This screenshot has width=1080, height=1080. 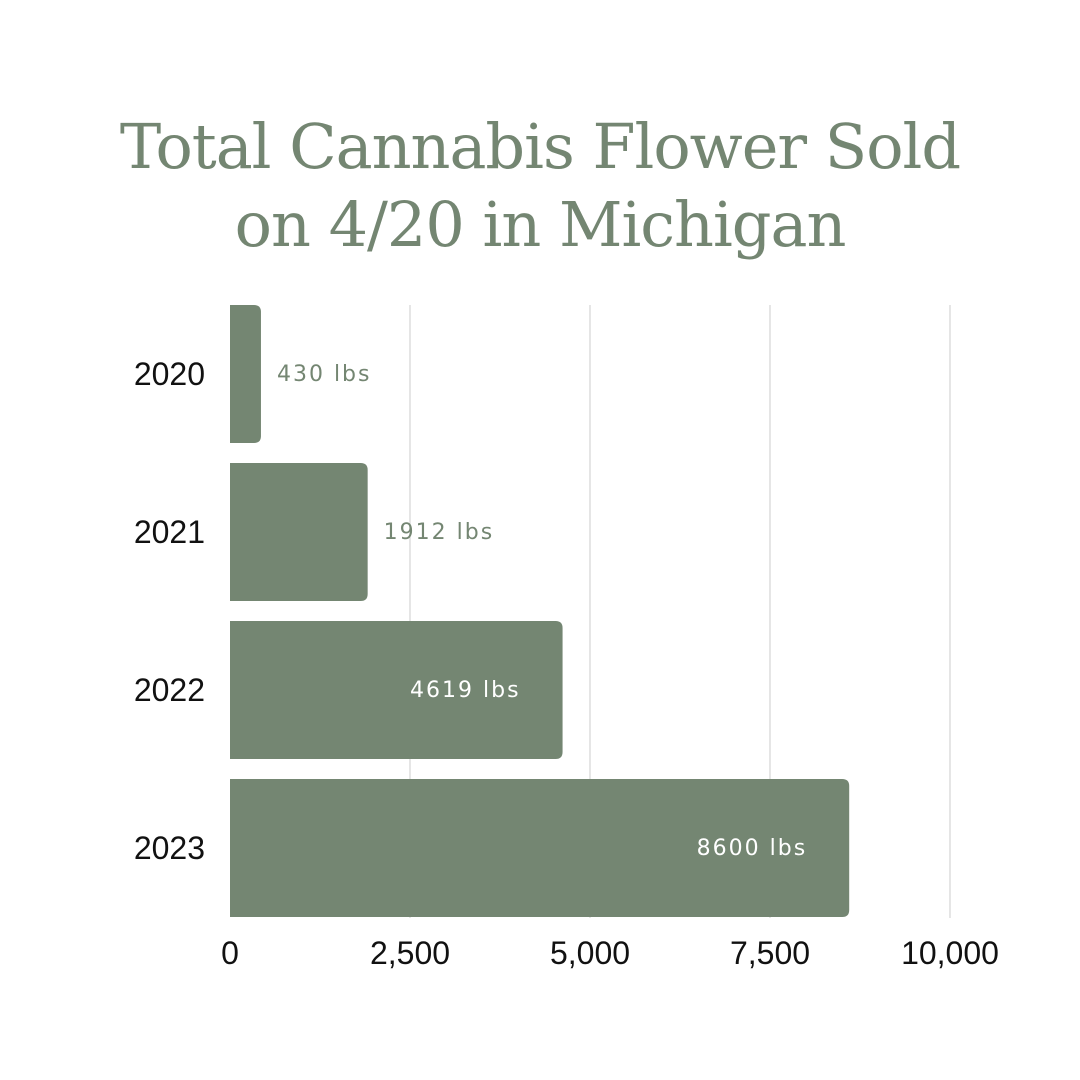 I want to click on x-tick-label: 7,500, so click(x=770, y=953).